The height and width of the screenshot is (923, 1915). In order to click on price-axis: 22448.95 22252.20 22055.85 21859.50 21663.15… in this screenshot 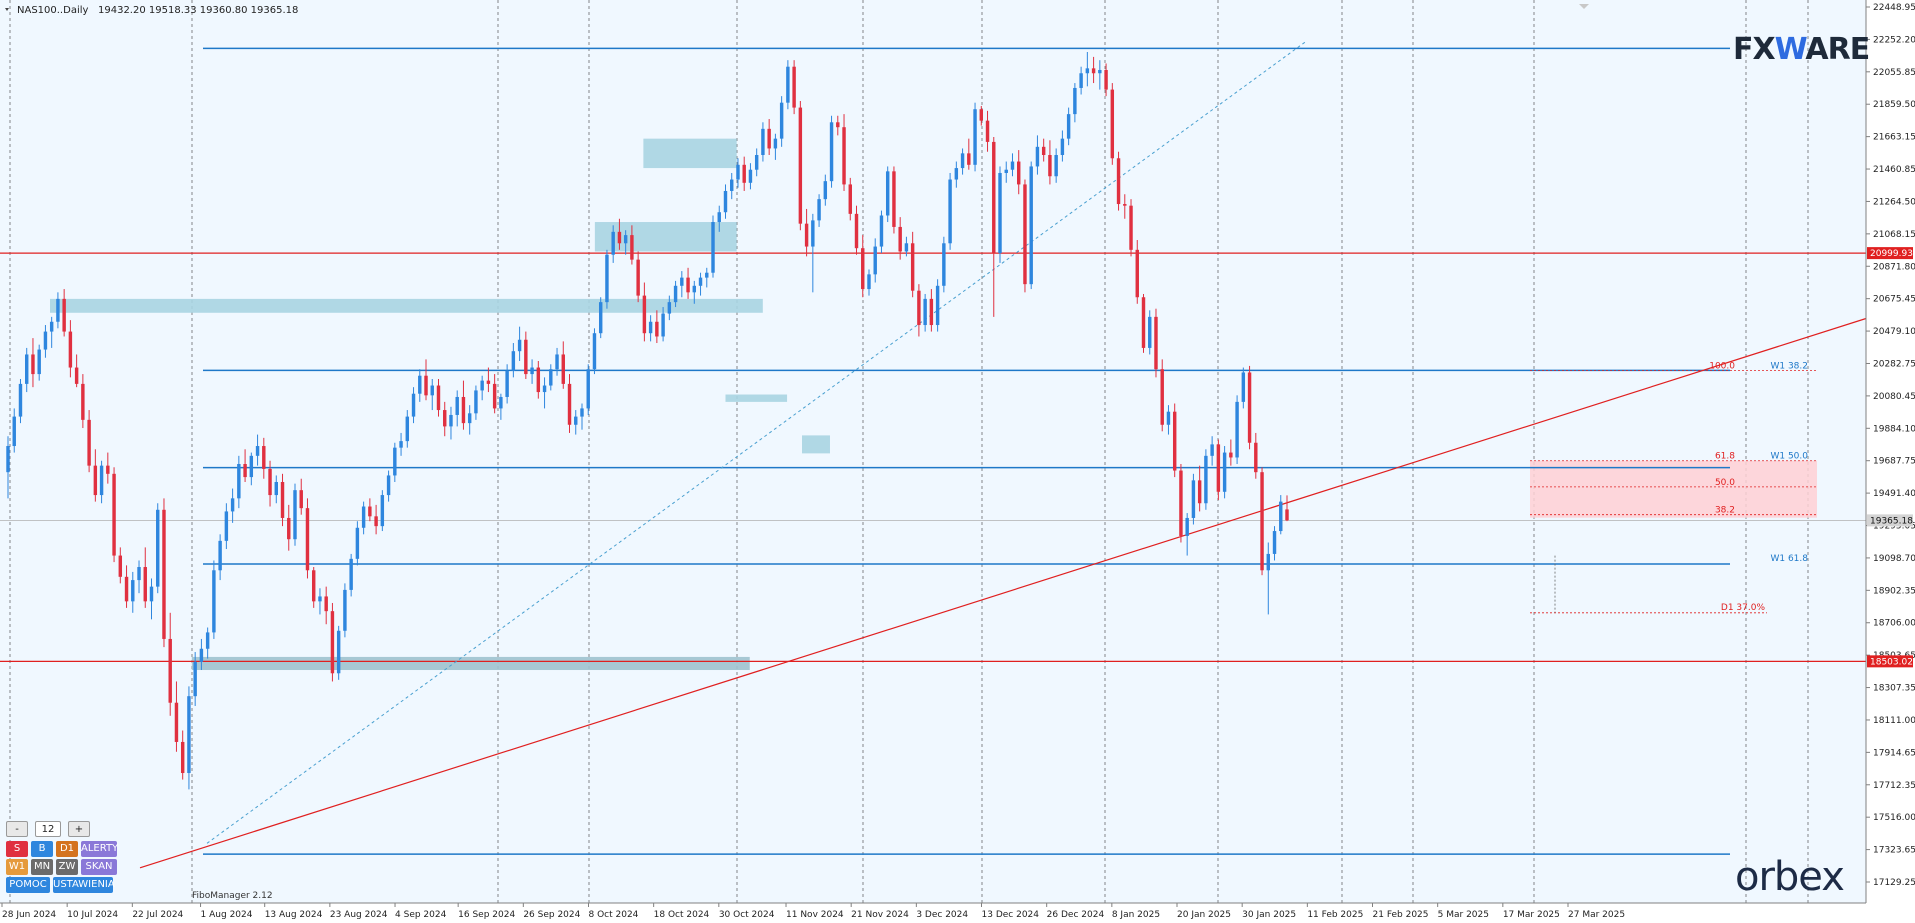, I will do `click(1890, 445)`.